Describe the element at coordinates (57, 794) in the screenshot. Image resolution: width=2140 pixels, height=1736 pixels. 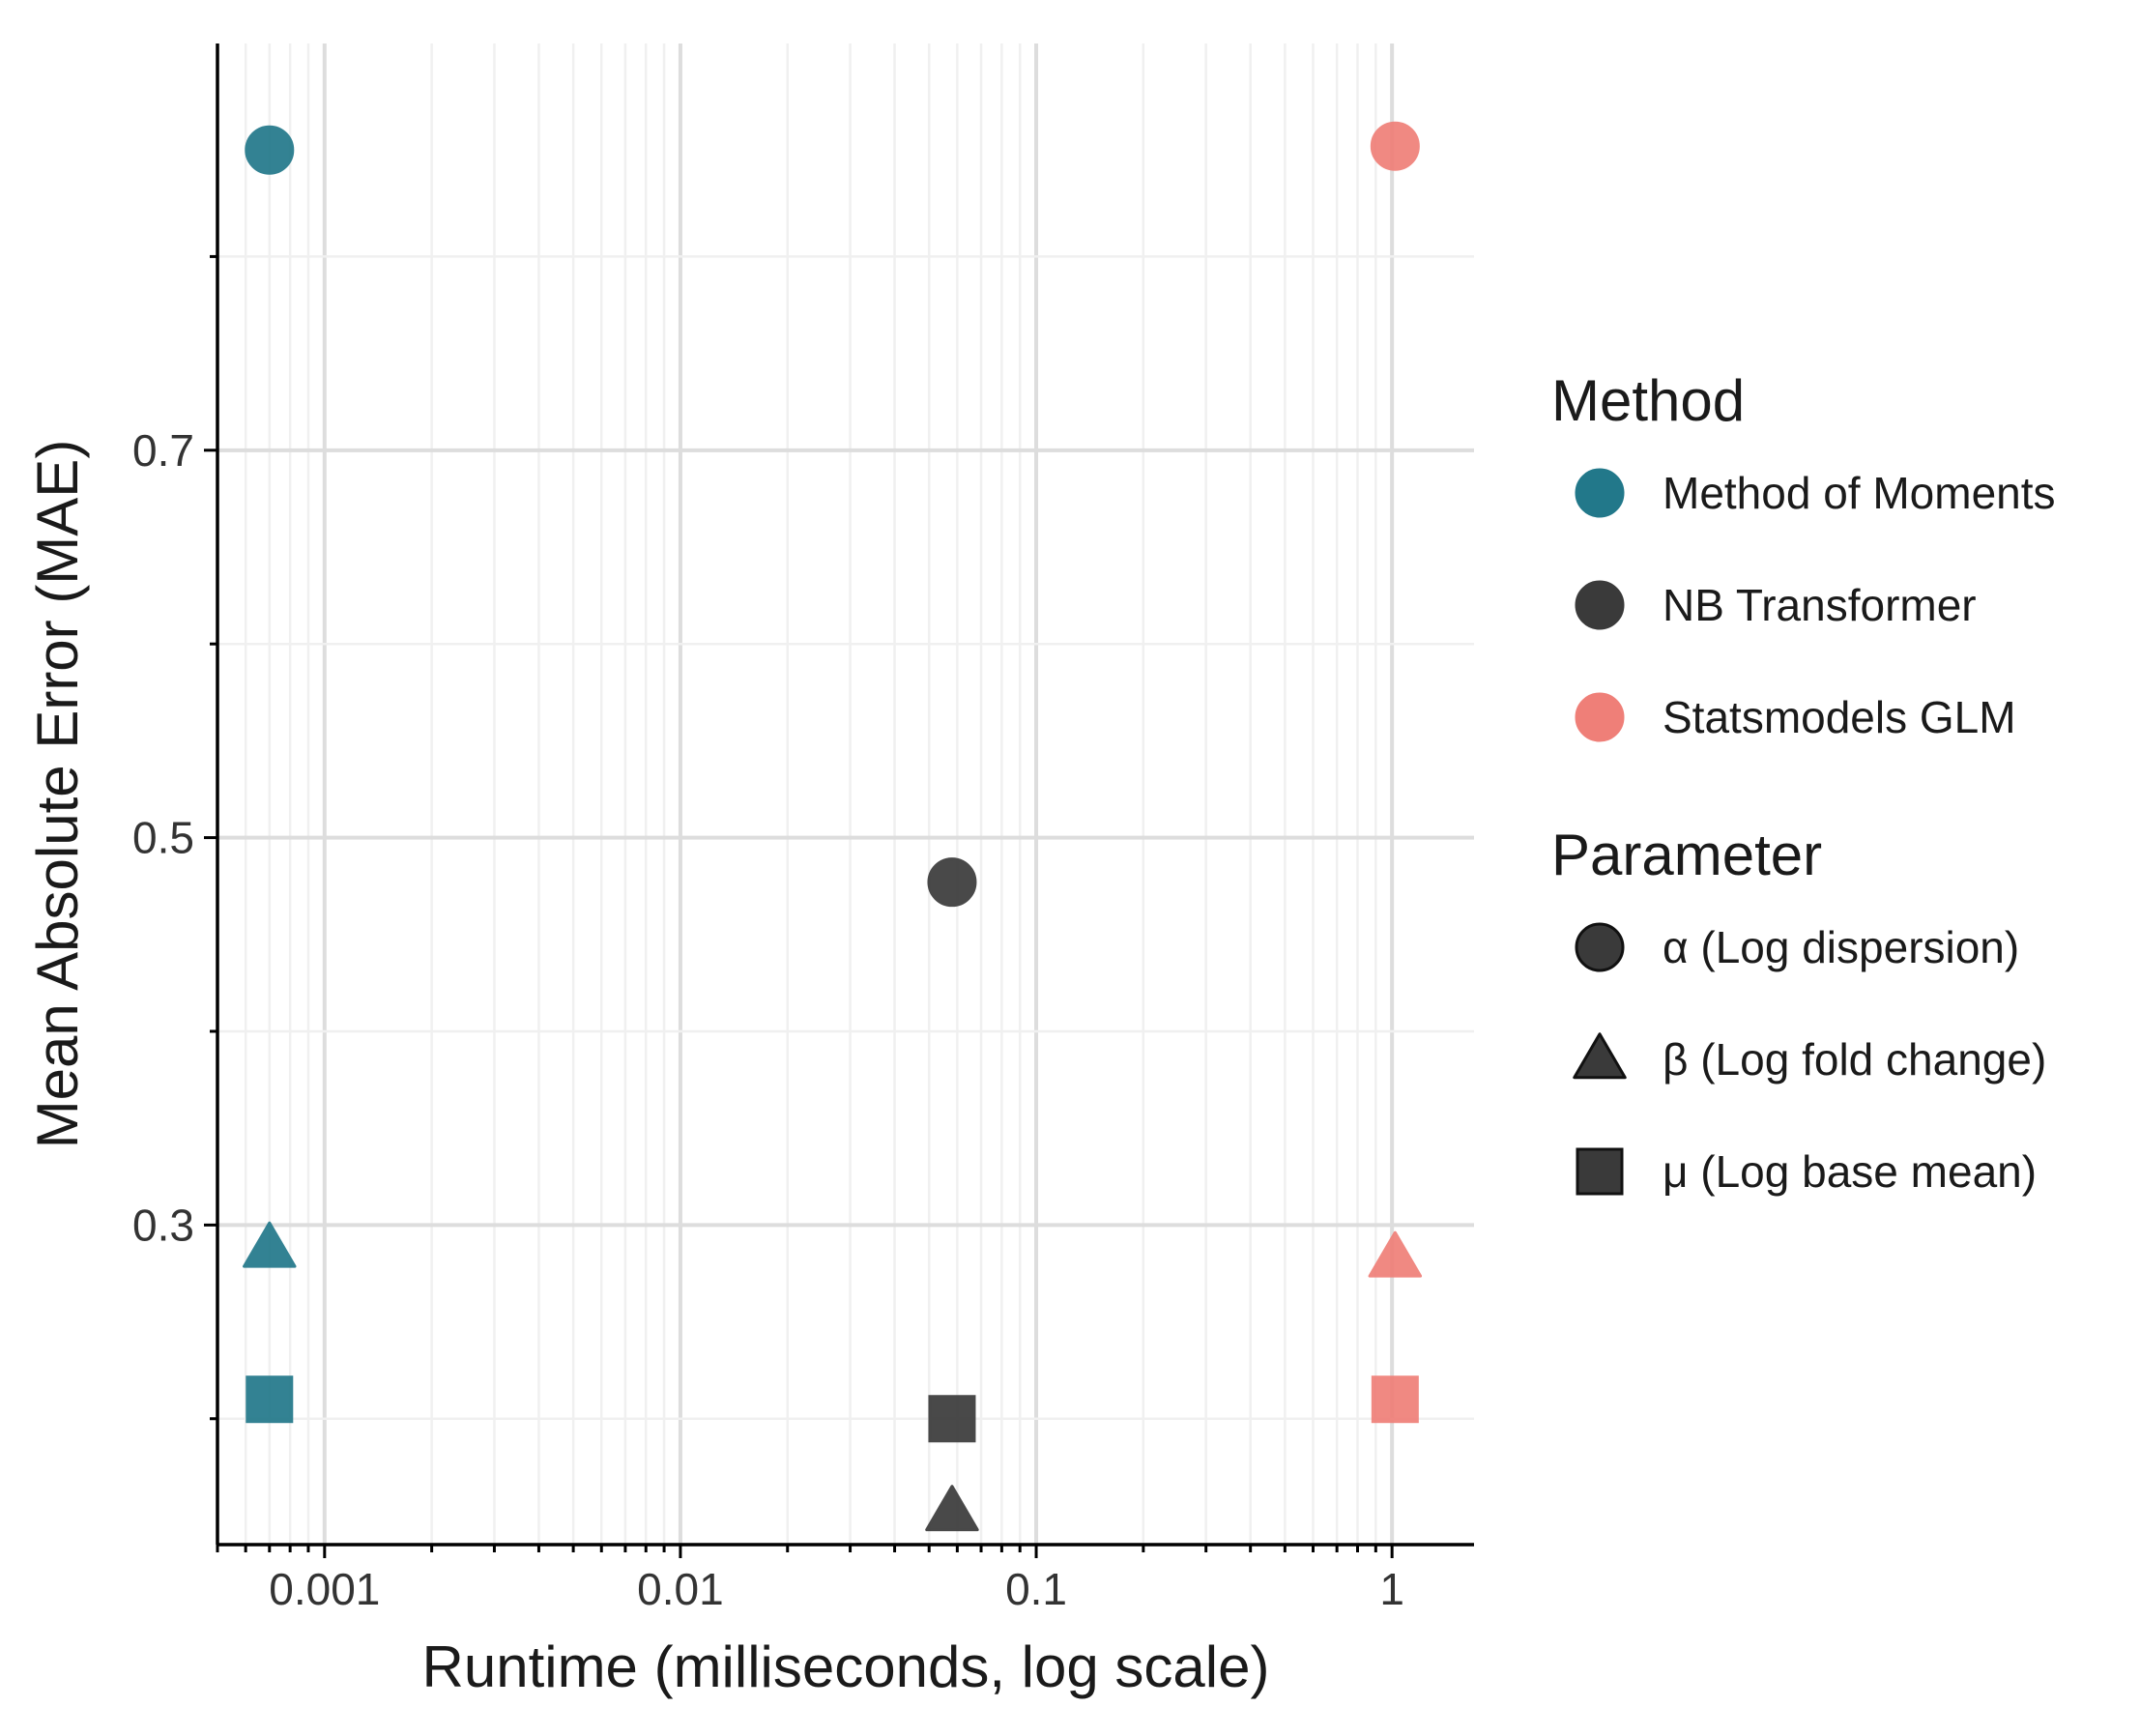
I see `y-axis-title: Mean Absolute Error (MAE)` at that location.